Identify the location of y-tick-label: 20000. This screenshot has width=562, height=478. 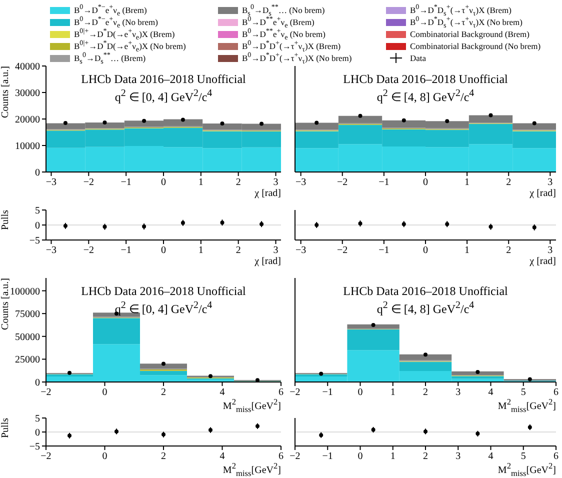
(27, 120).